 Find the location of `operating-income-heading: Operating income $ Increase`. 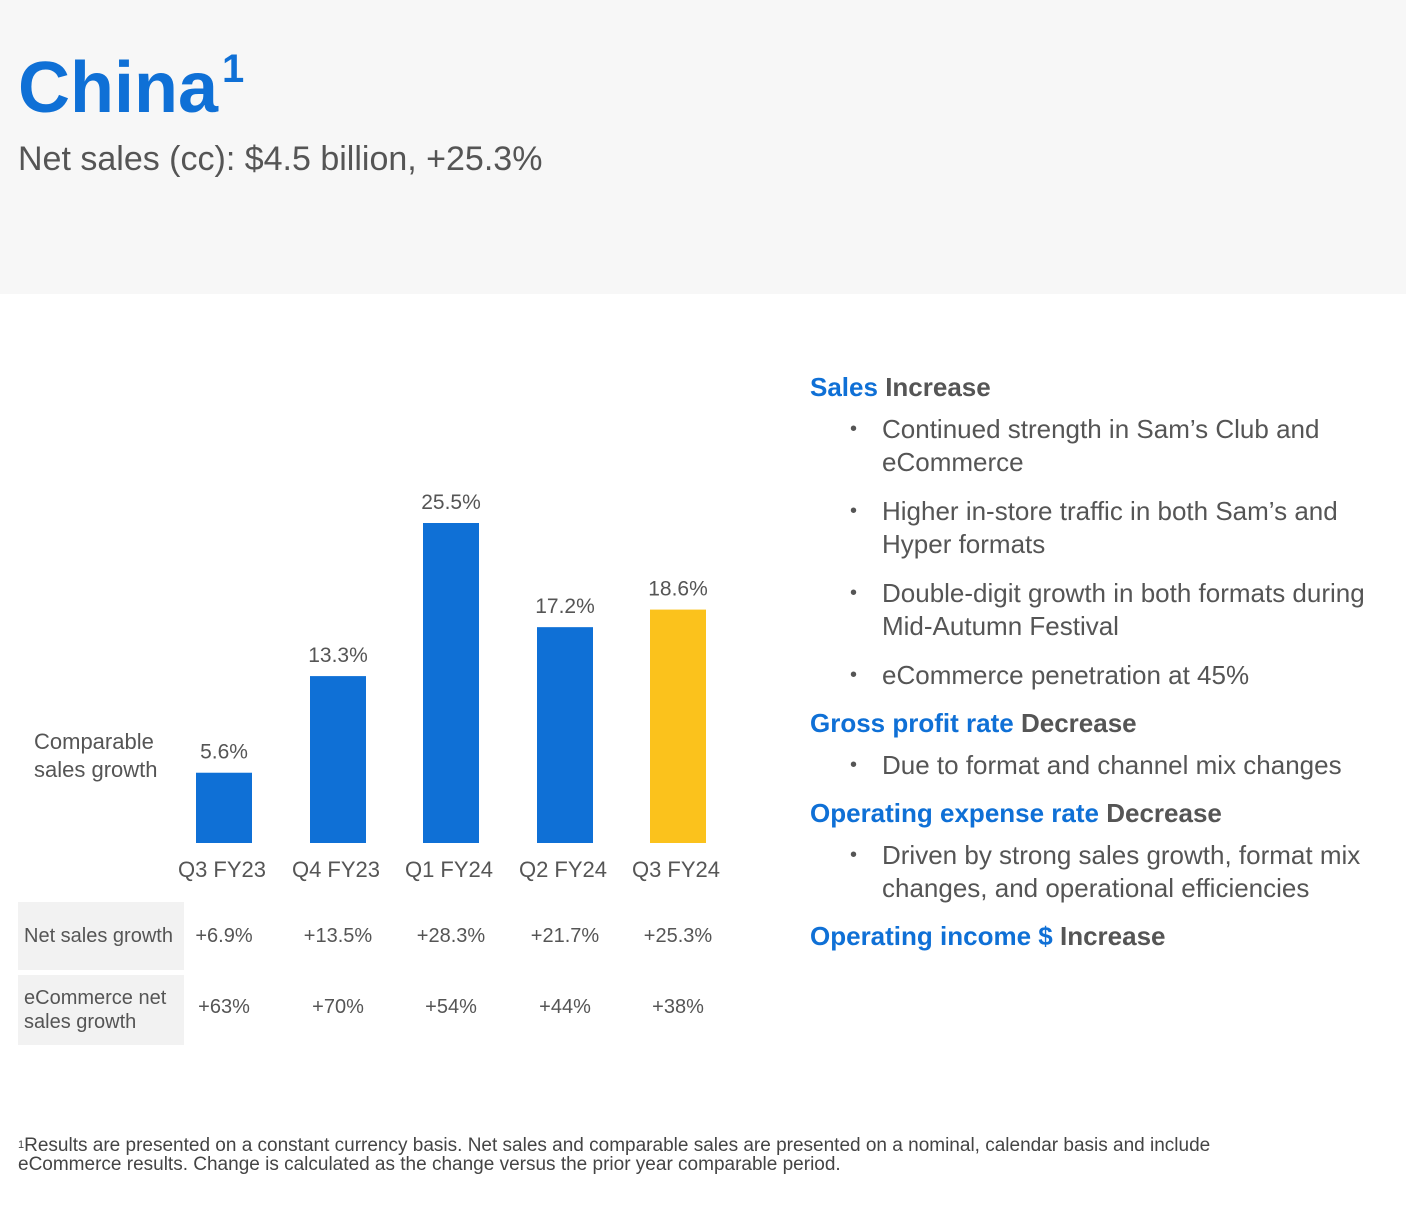

operating-income-heading: Operating income $ Increase is located at coordinates (1105, 936).